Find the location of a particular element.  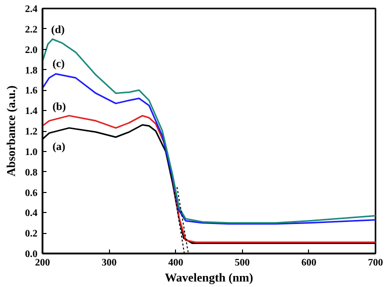

x-tick-label: 700 is located at coordinates (375, 263).